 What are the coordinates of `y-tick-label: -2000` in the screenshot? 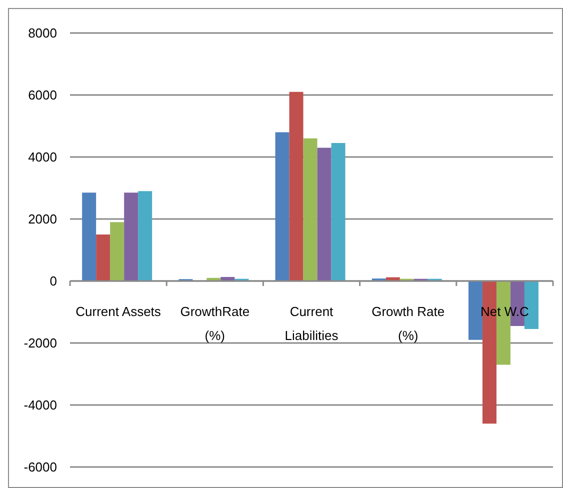 It's located at (40, 343).